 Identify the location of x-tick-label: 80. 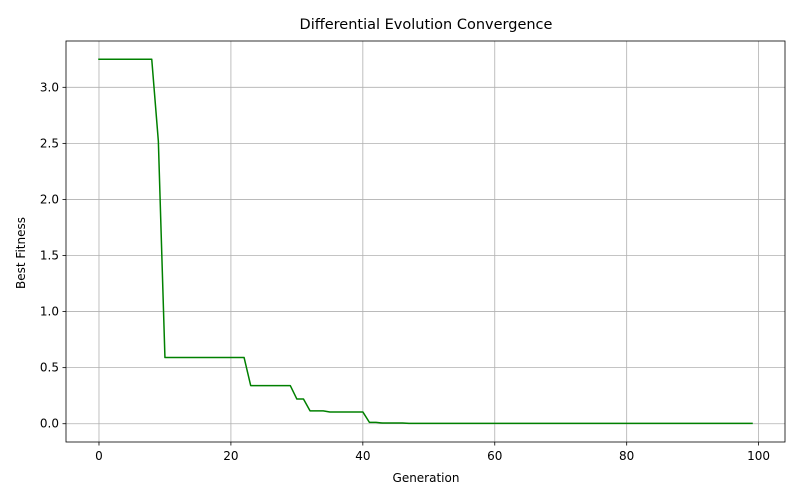
(626, 456).